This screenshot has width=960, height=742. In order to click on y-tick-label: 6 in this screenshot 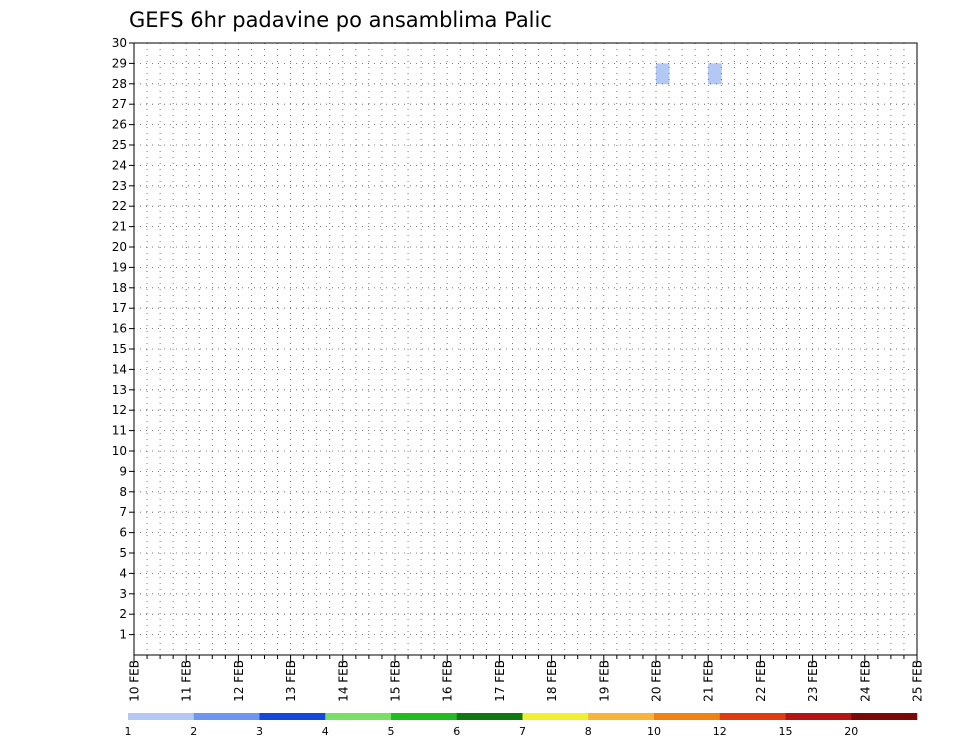, I will do `click(123, 533)`.